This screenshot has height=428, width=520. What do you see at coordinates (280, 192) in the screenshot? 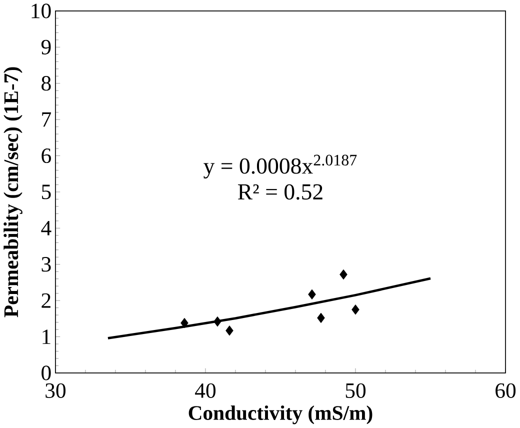
I see `annotation: R² = 0.52` at bounding box center [280, 192].